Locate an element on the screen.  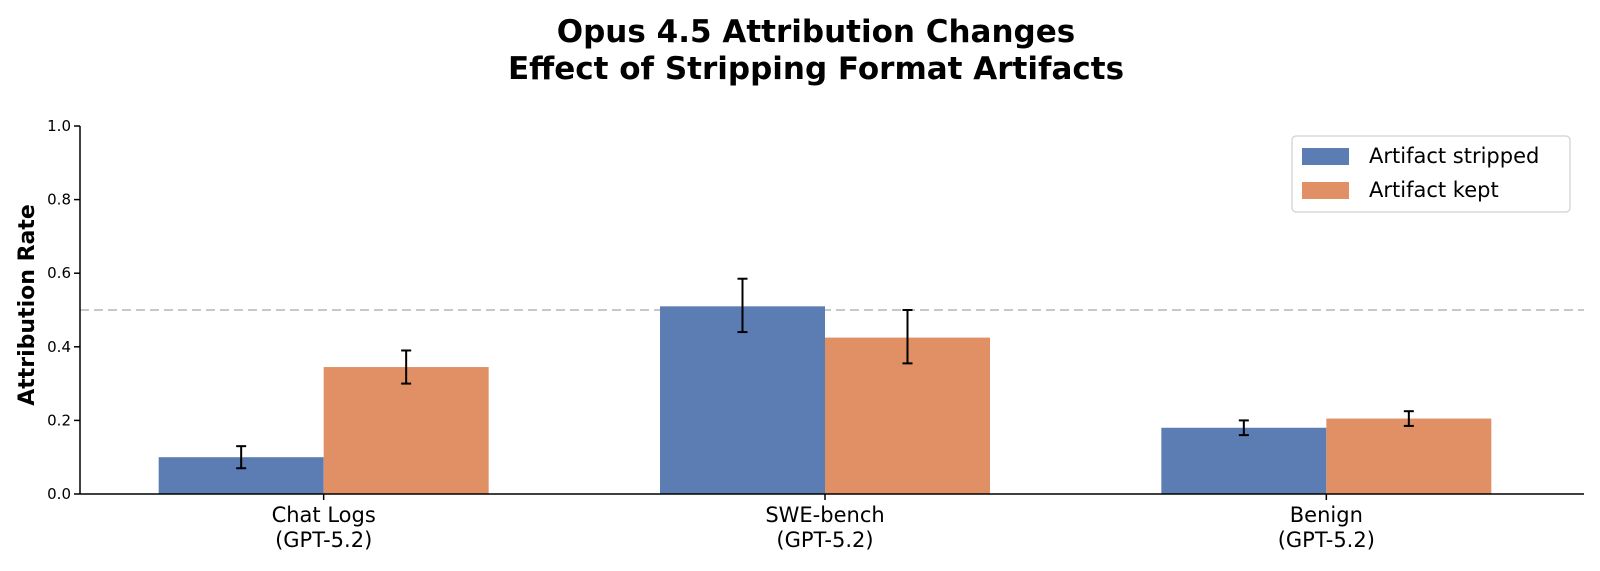
legend-swatch-kept is located at coordinates (1325, 190).